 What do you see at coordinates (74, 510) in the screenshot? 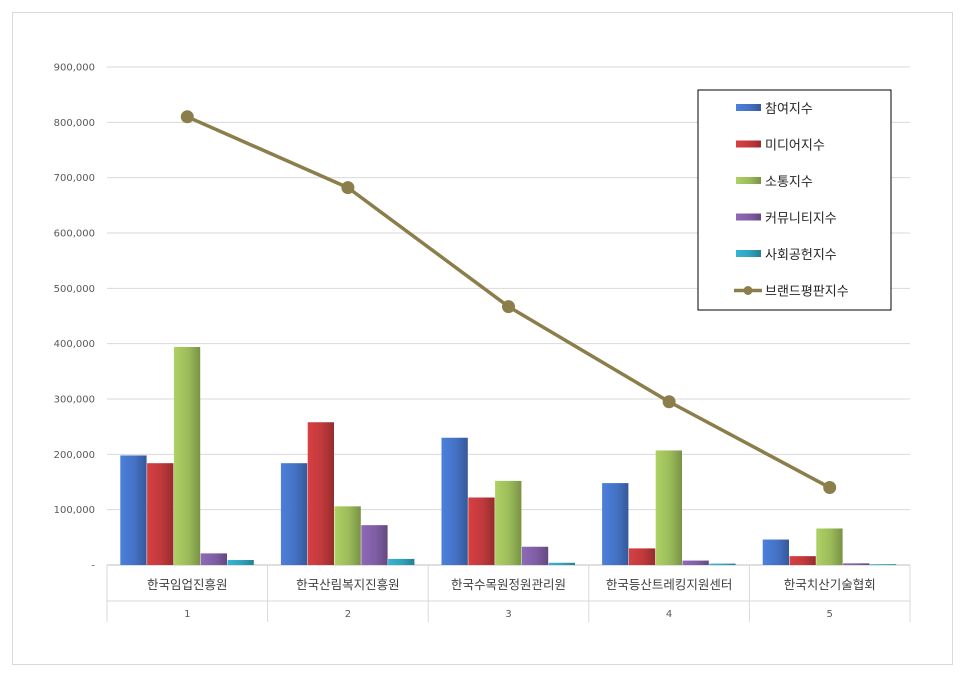
I see `y-tick-label: 100,000` at bounding box center [74, 510].